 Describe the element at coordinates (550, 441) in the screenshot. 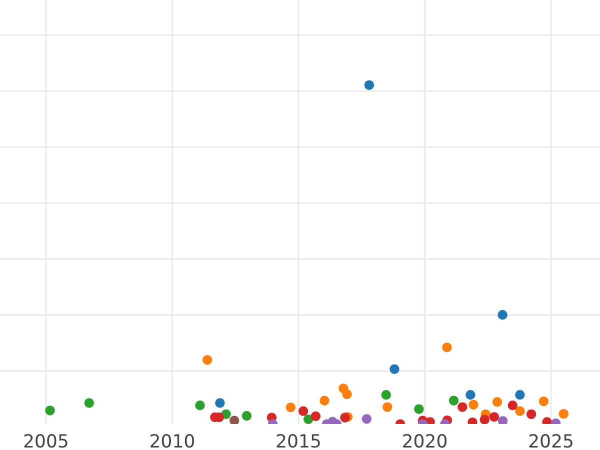

I see `x-tick-label: 2025` at that location.